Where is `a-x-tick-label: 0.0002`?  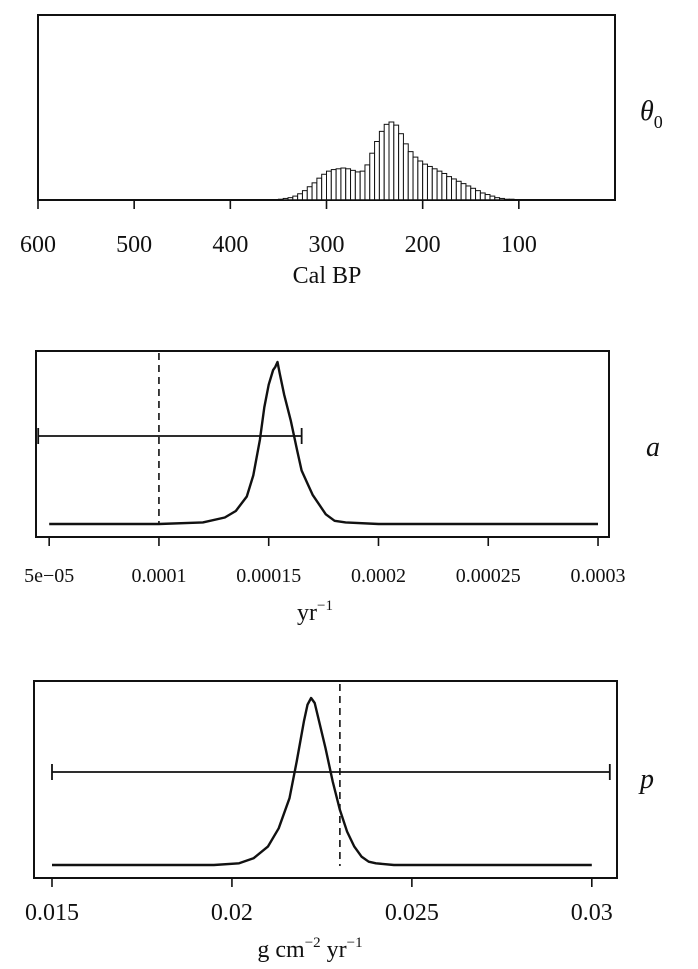 a-x-tick-label: 0.0002 is located at coordinates (378, 576).